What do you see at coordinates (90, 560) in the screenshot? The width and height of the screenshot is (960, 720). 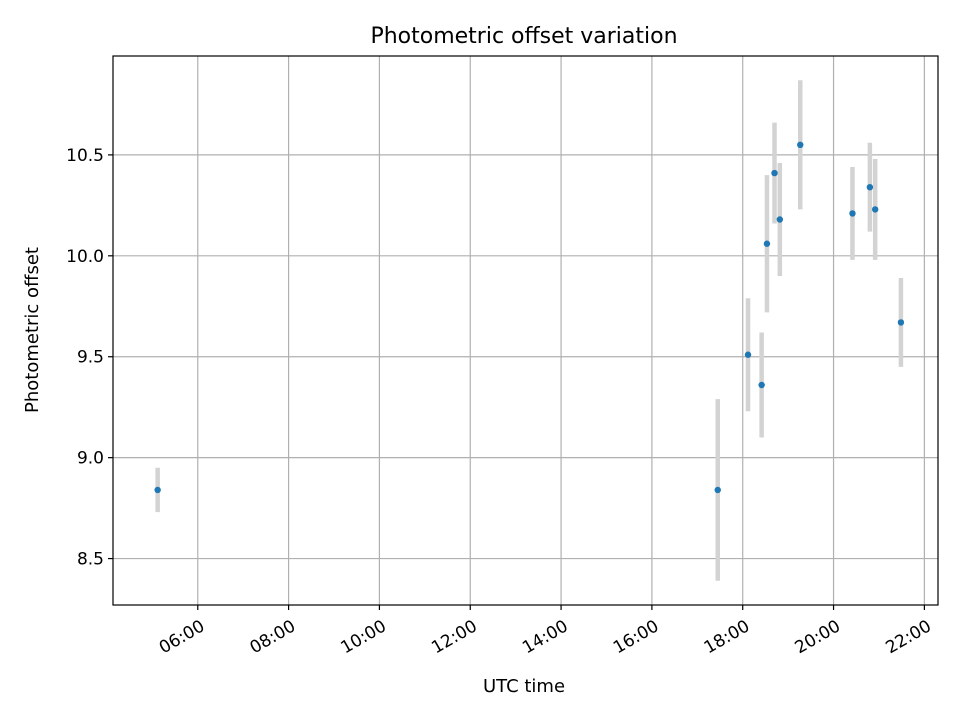 I see `y-tick-label: 8.5` at bounding box center [90, 560].